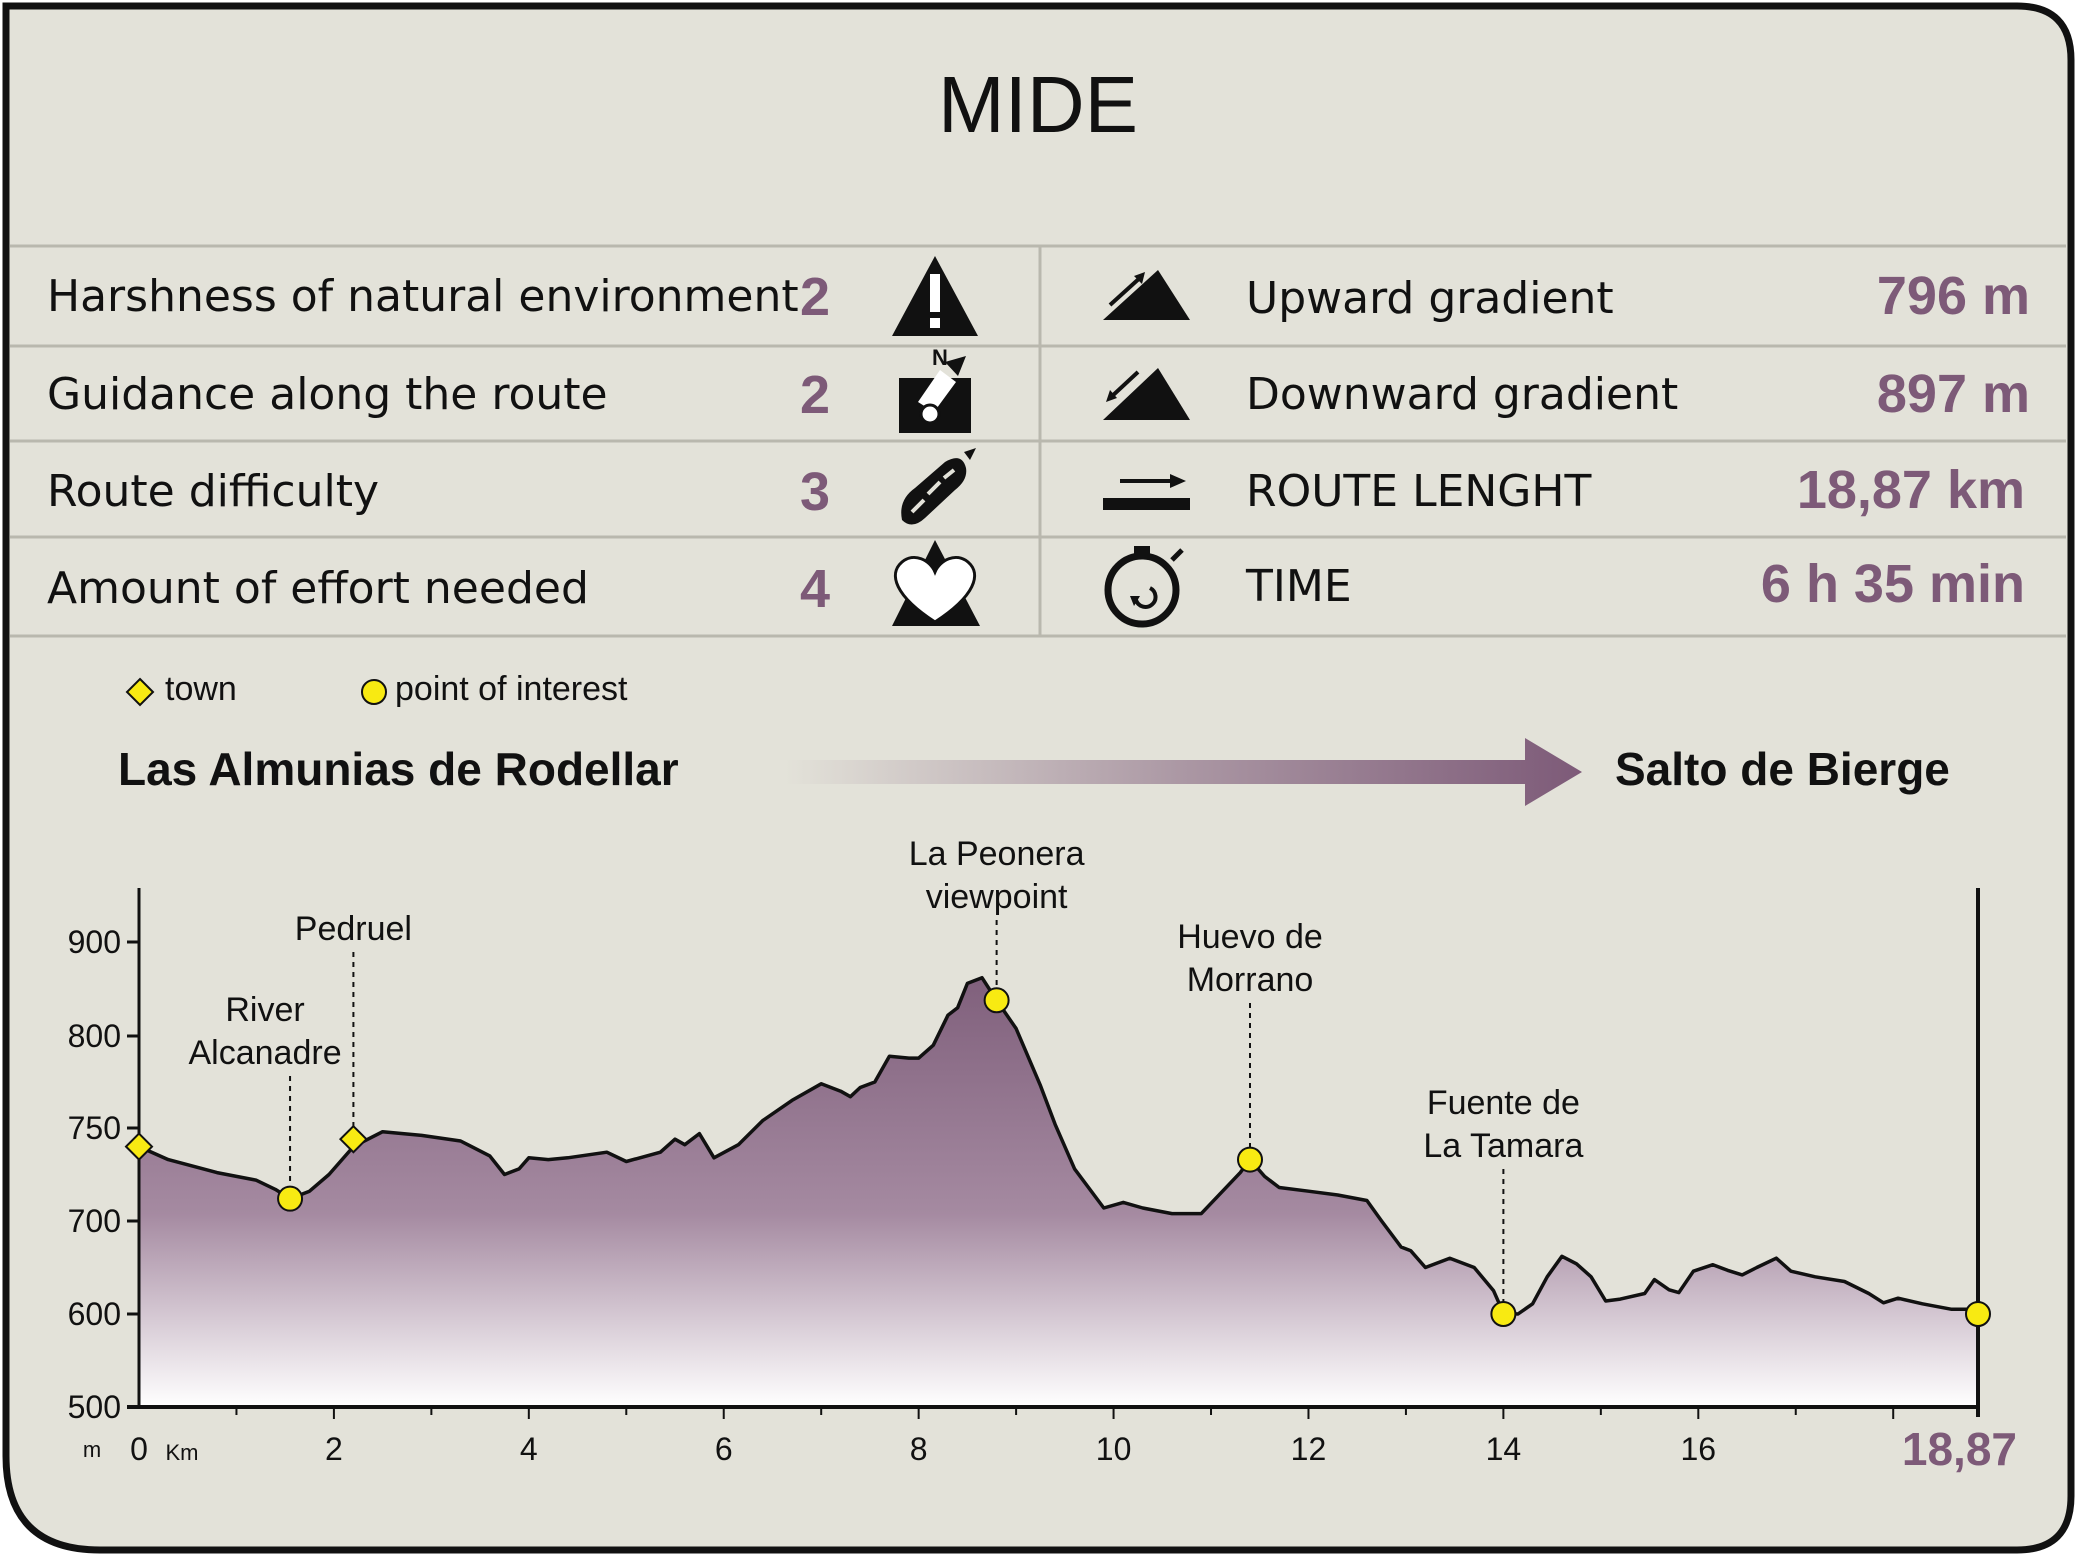  I want to click on legend-poi-marker, so click(374, 692).